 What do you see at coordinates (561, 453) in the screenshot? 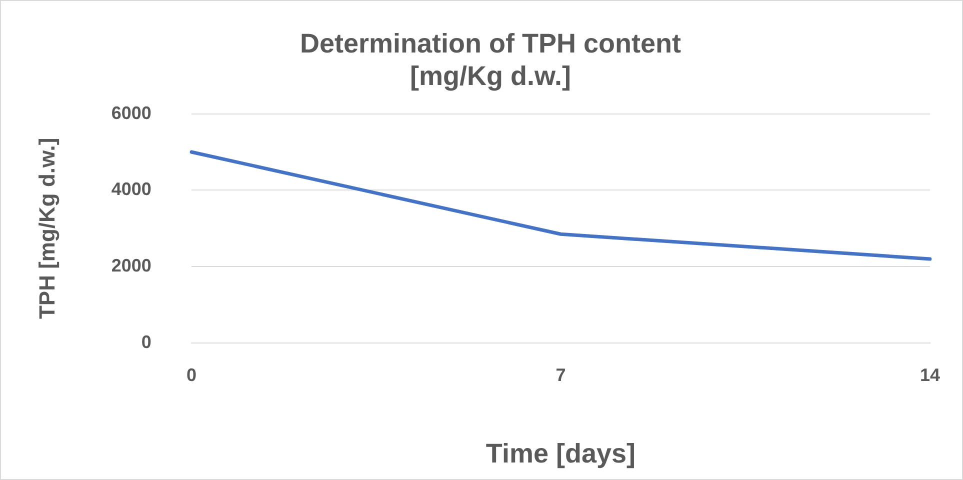
I see `x-axis-title: Time [days]` at bounding box center [561, 453].